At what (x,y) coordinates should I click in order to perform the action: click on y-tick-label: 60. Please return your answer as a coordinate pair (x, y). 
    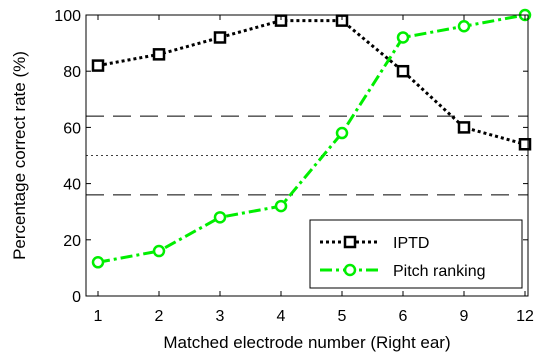
    Looking at the image, I should click on (72, 128).